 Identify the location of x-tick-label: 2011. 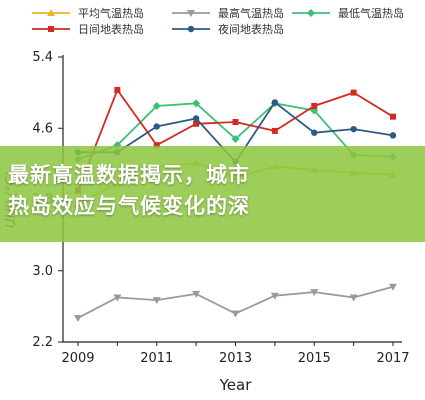
(156, 358).